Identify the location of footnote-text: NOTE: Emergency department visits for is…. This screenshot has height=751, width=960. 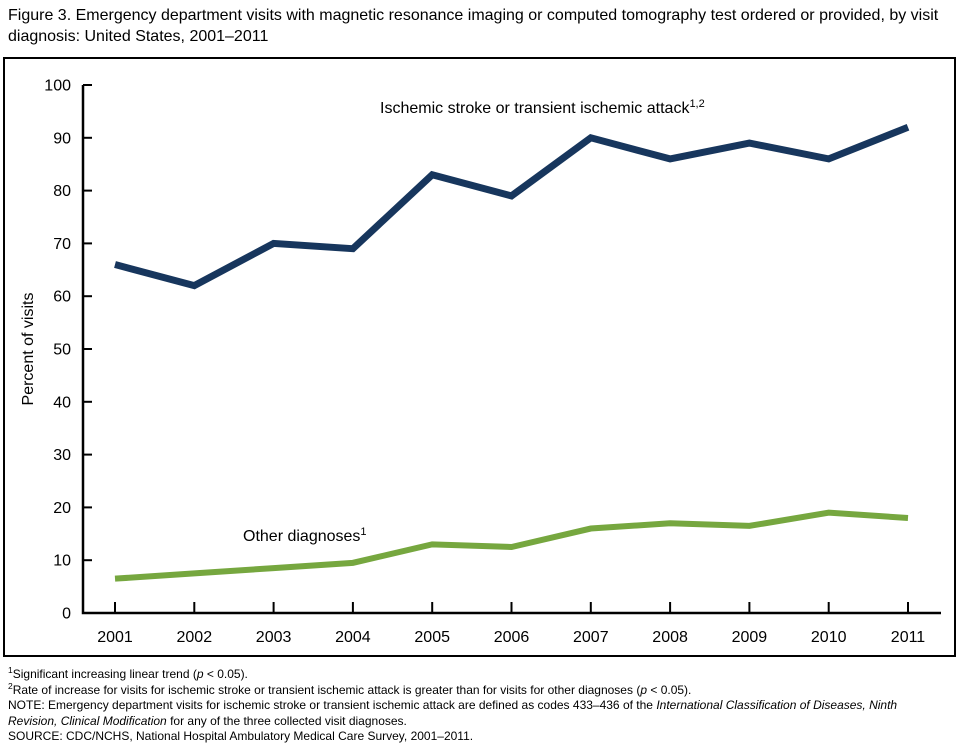
(332, 705).